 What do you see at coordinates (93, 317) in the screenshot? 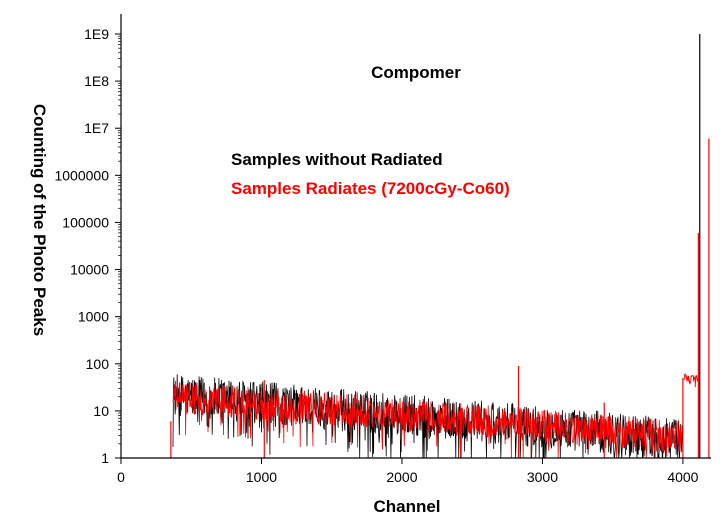
I see `y-tick-label: 1000` at bounding box center [93, 317].